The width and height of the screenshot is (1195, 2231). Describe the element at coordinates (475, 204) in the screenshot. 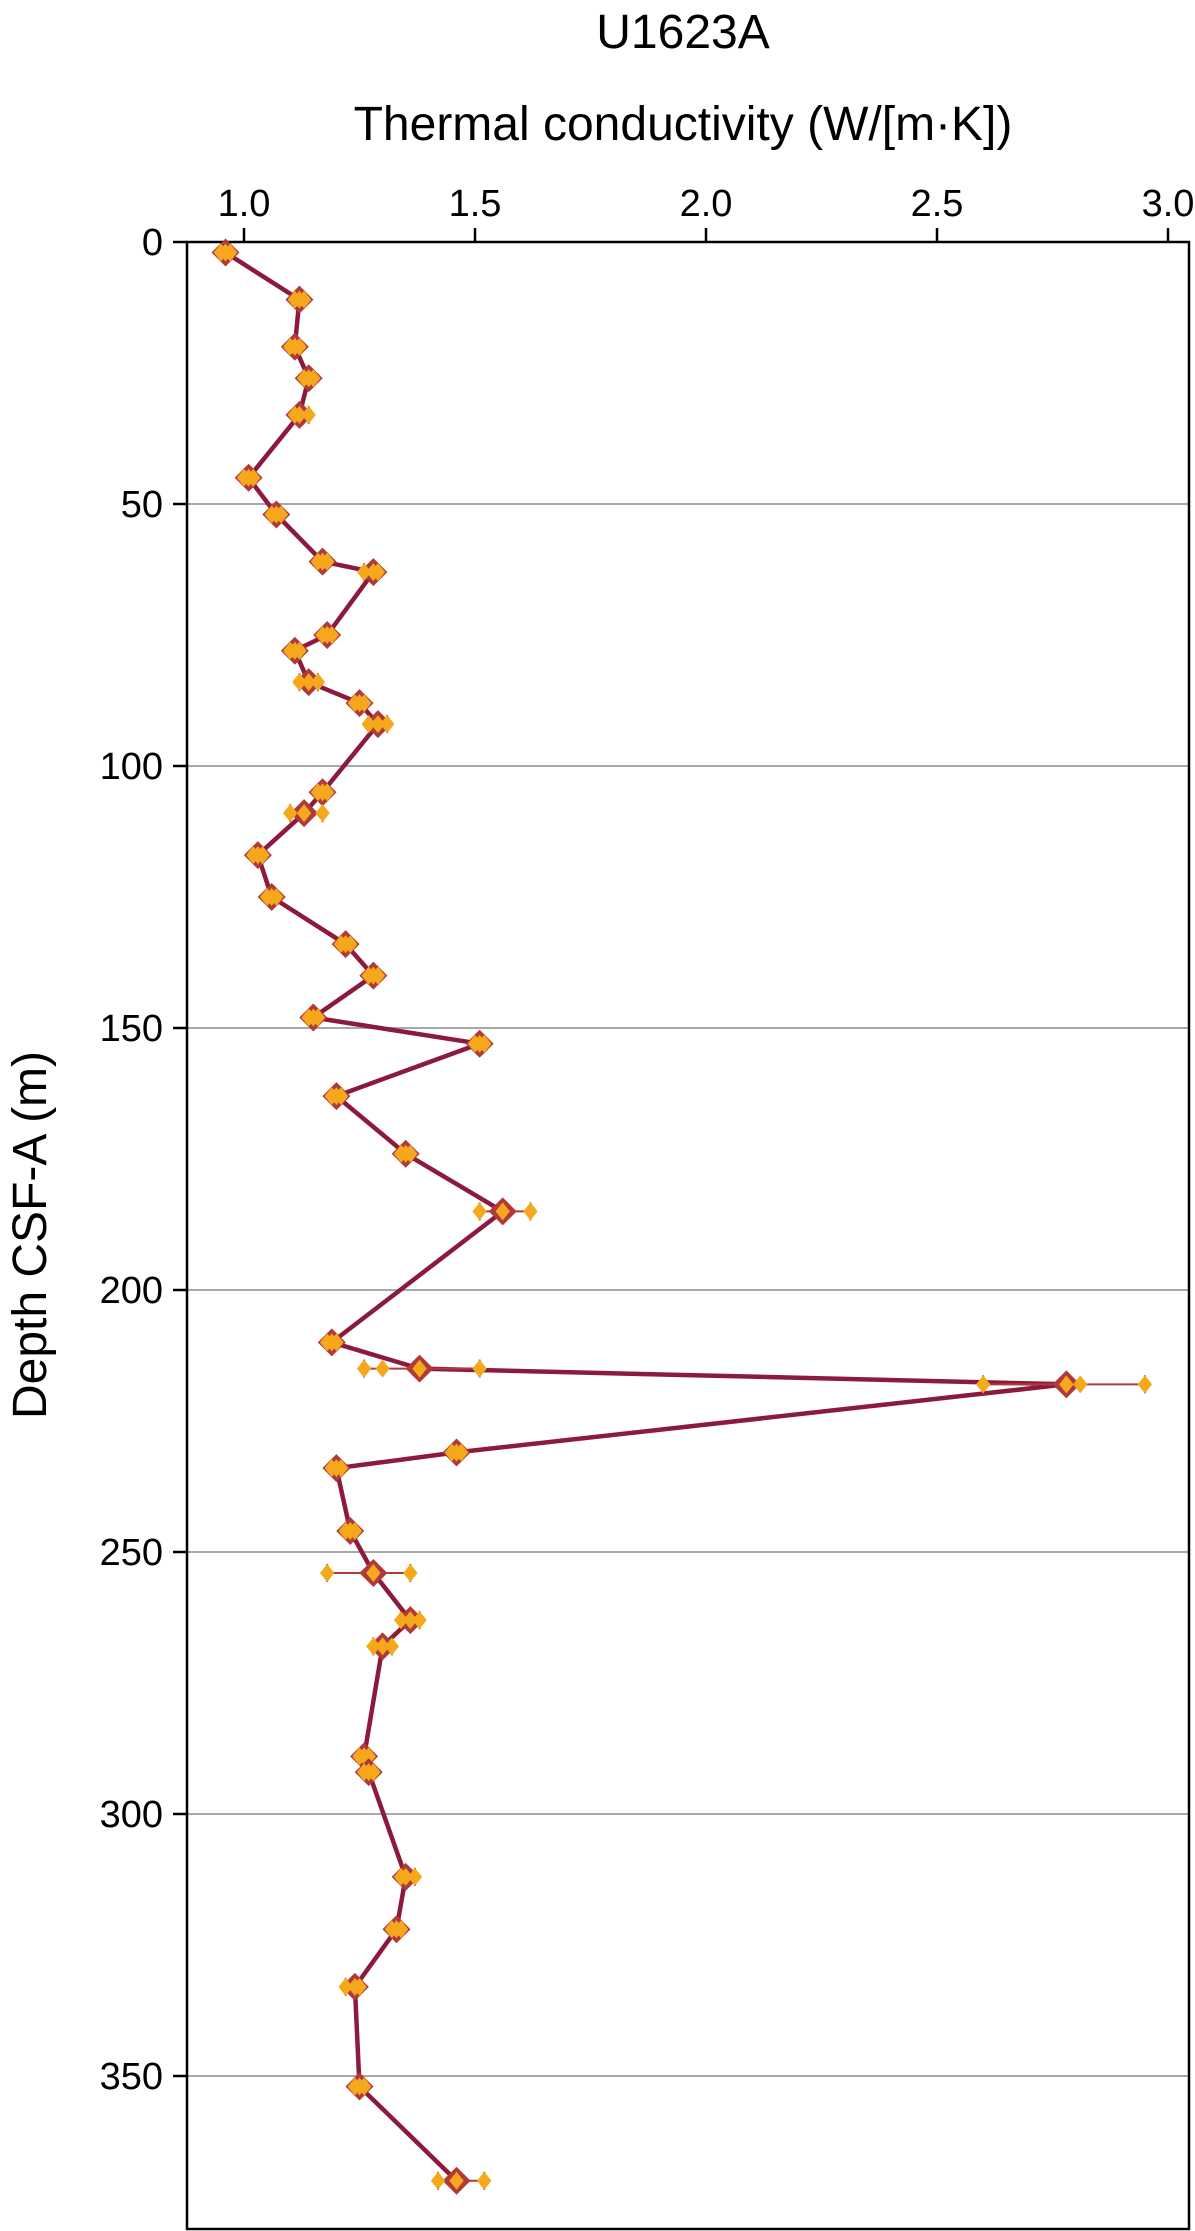

I see `x-tick-label-1.5: 1.5` at that location.